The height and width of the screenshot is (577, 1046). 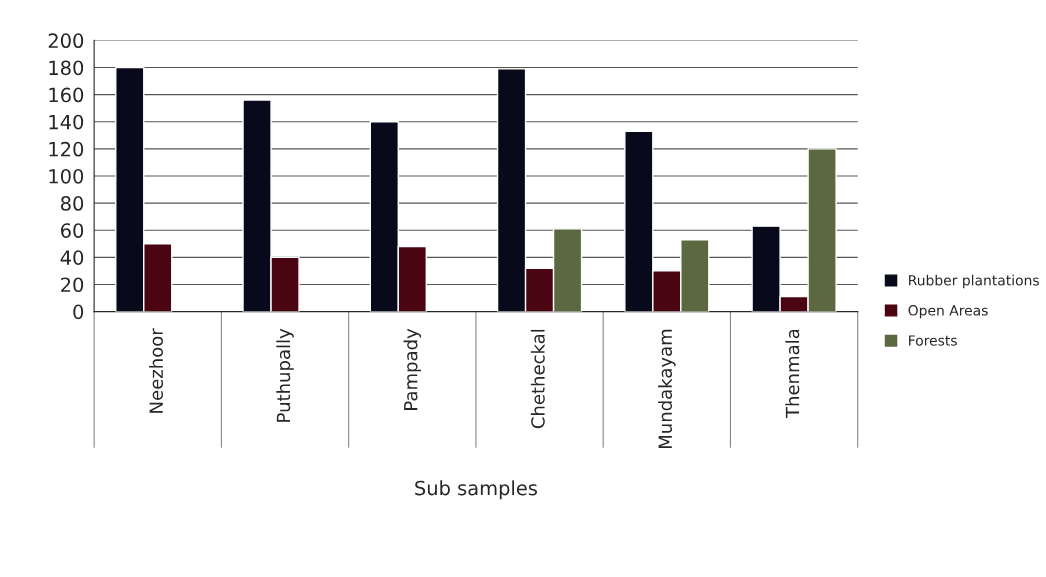 I want to click on y-tick-label: 180, so click(x=66, y=68).